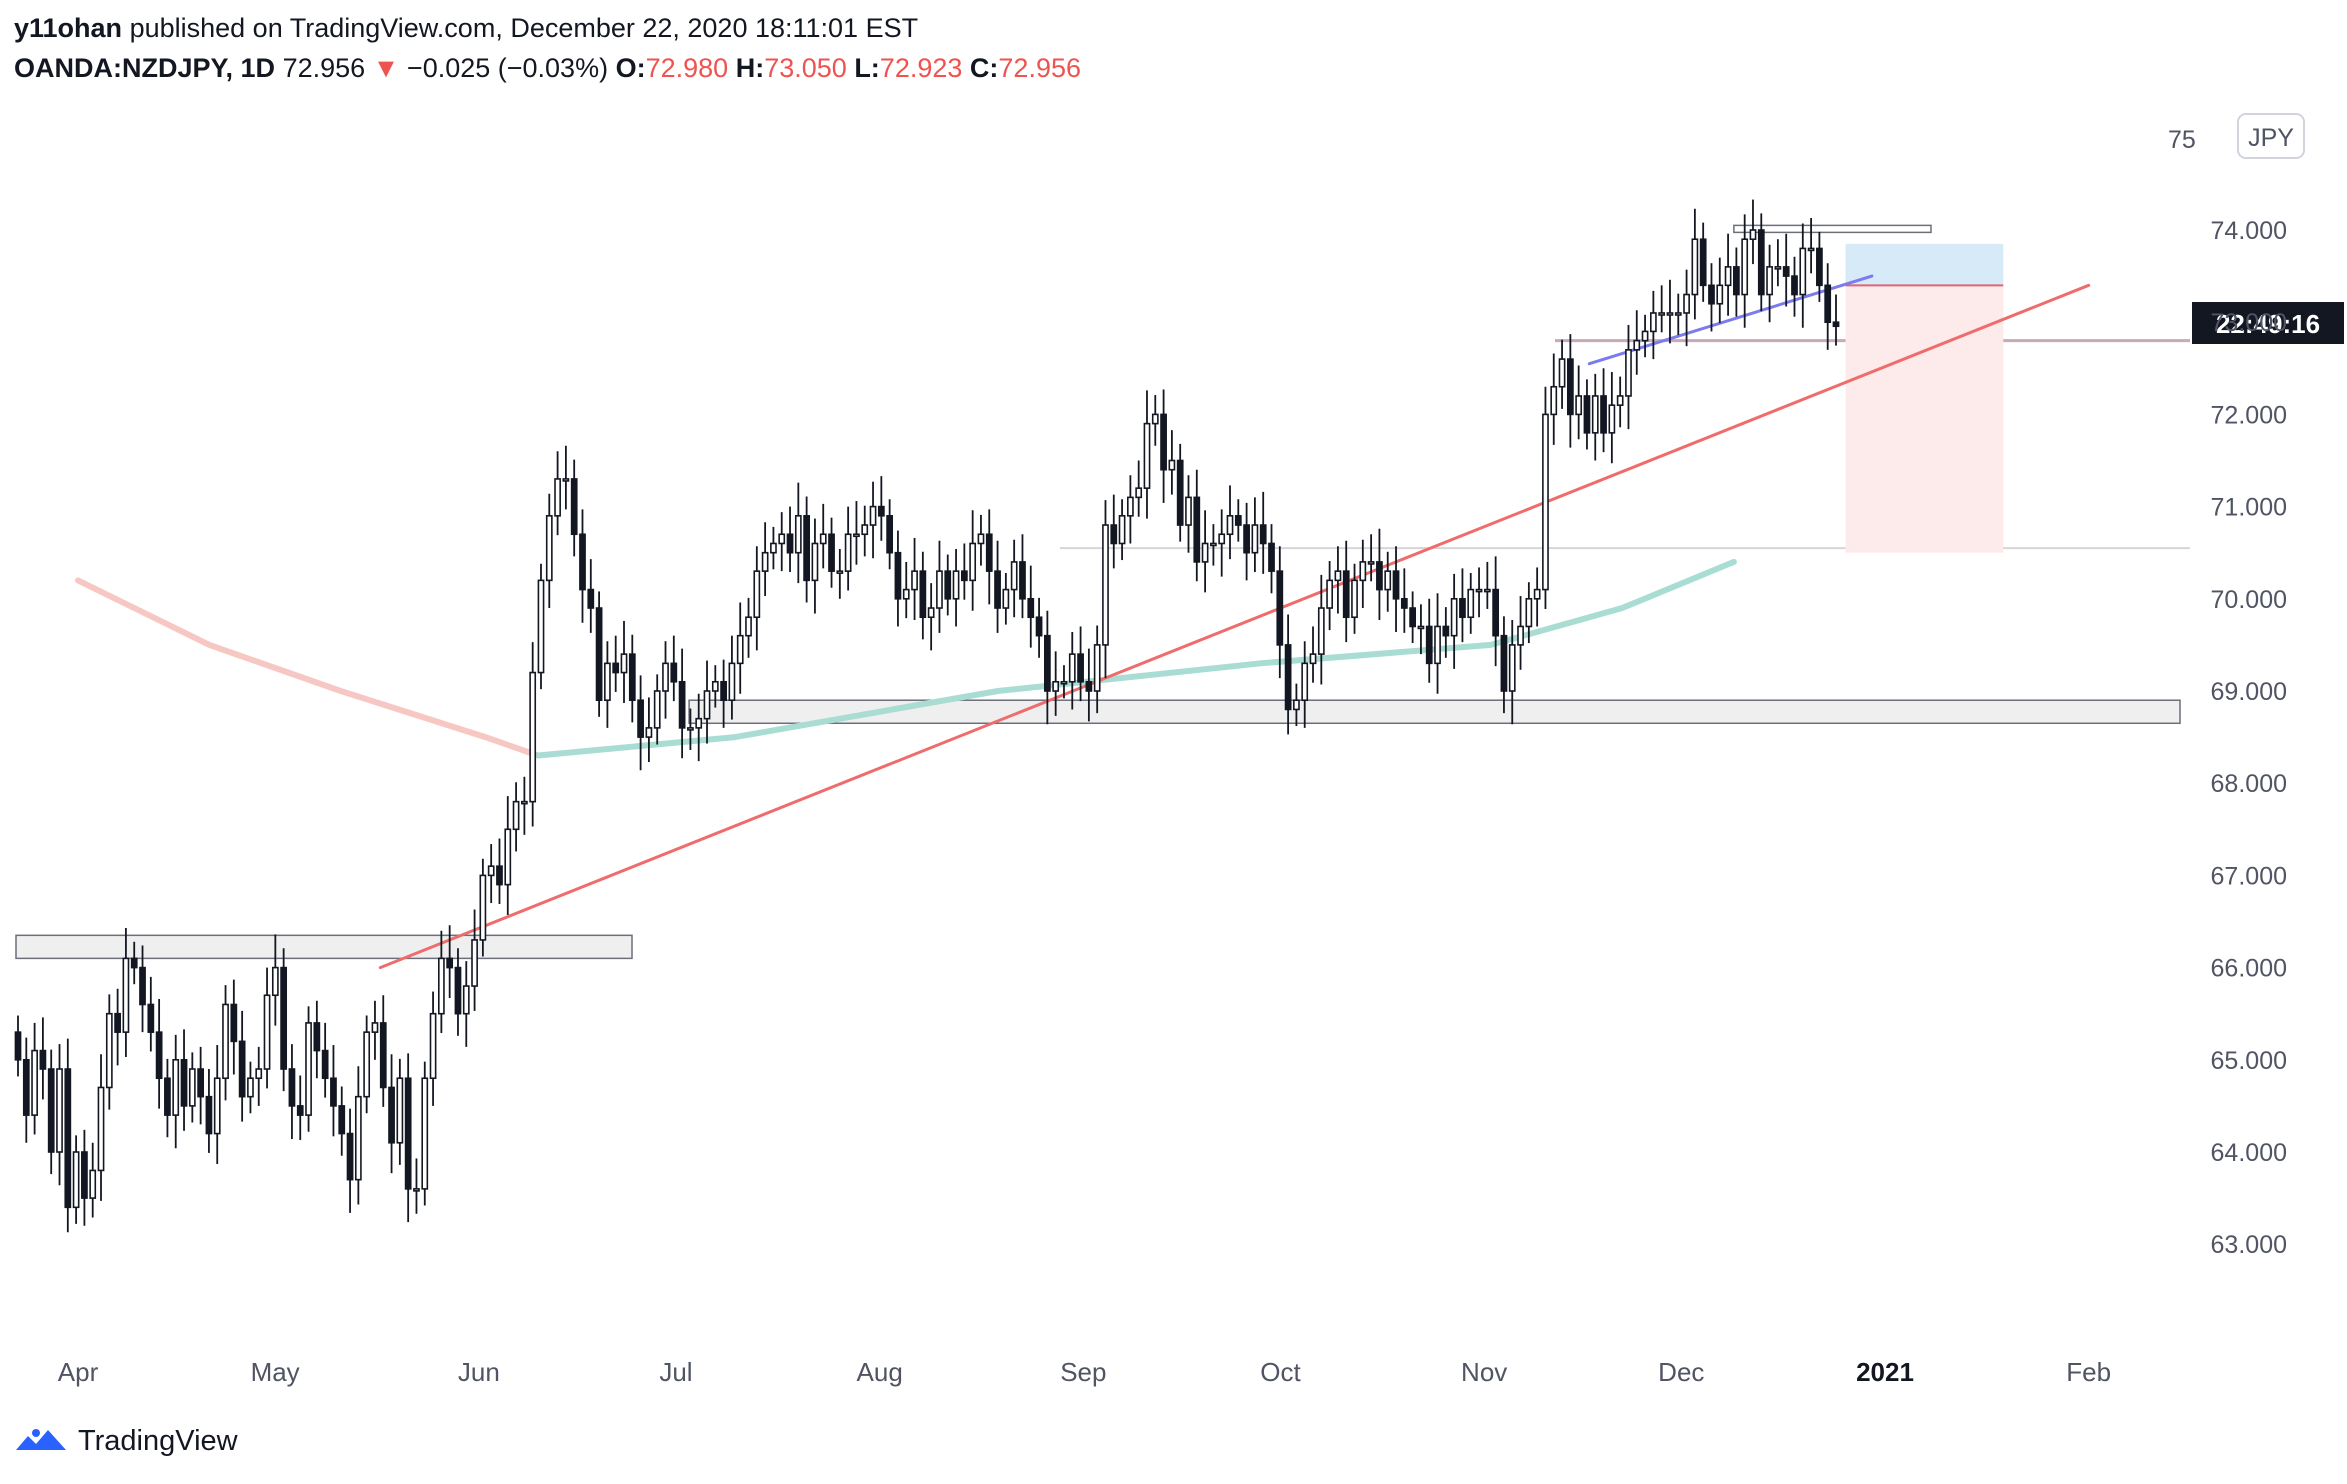  I want to click on price-change: −0.025 (−0.03%), so click(507, 68).